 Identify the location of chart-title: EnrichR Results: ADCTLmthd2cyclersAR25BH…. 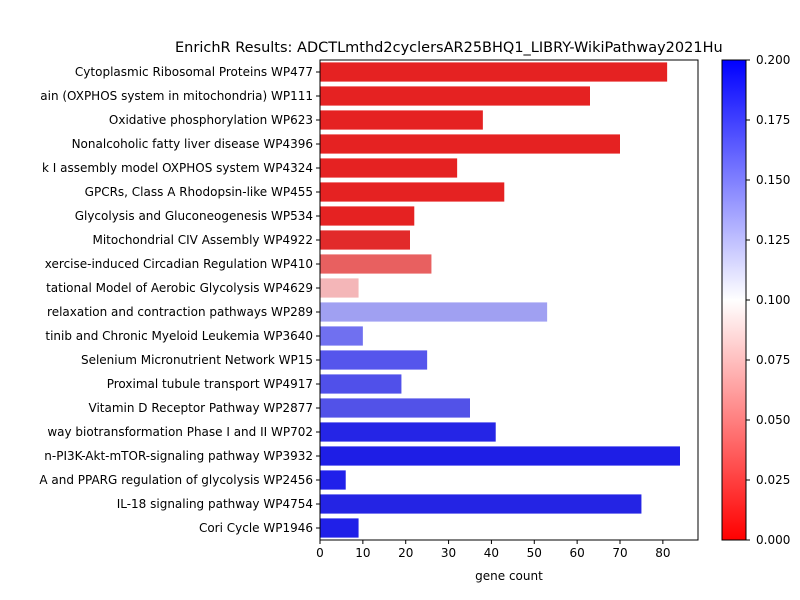
(449, 48).